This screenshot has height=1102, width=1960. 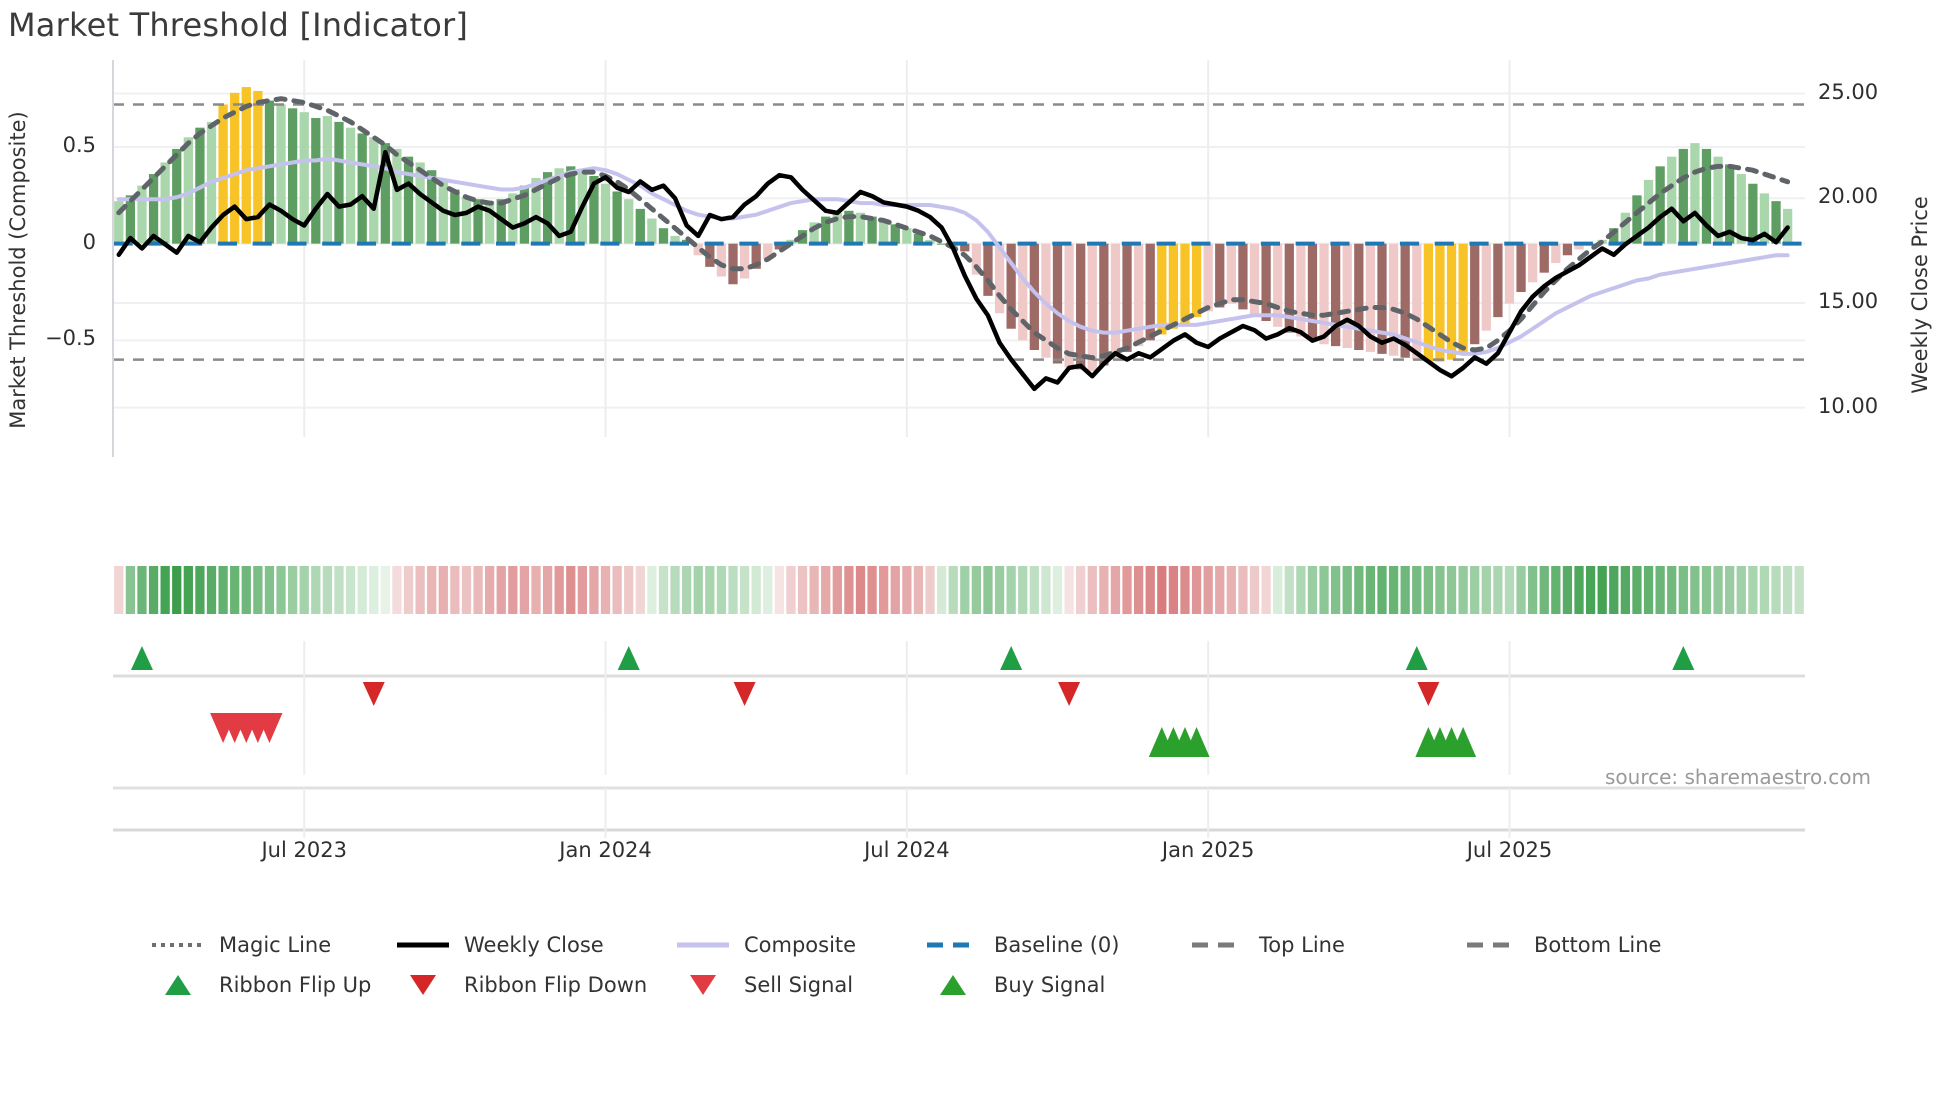 What do you see at coordinates (272, 985) in the screenshot?
I see `legend-item: Ribbon Flip Up` at bounding box center [272, 985].